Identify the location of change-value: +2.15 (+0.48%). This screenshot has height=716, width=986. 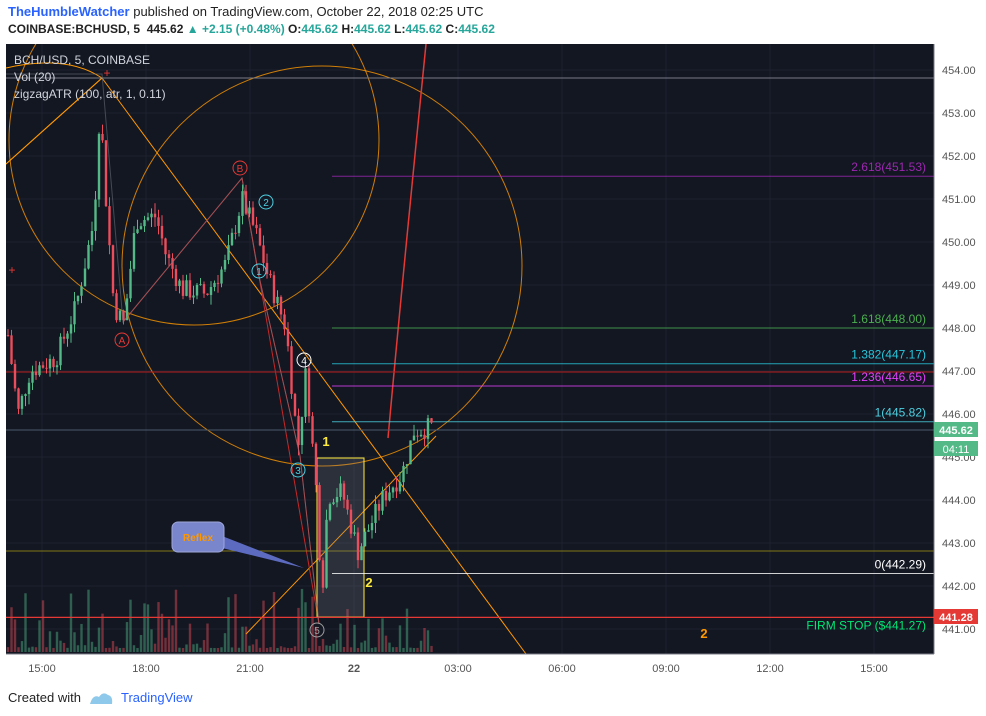
(243, 29).